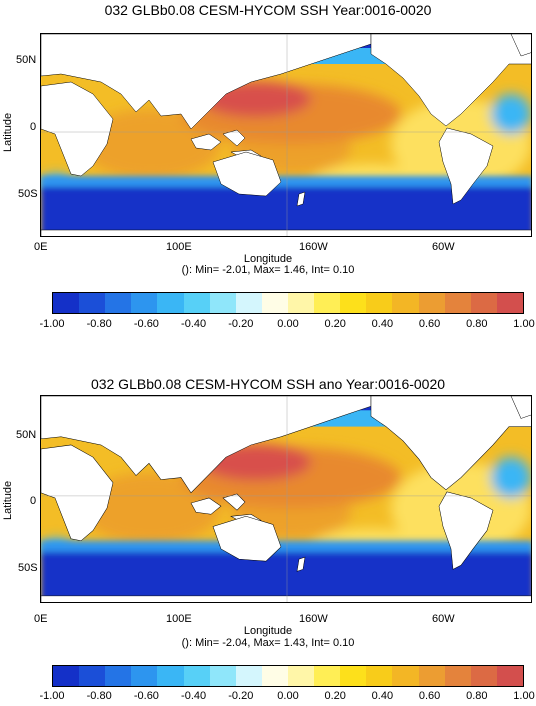 The width and height of the screenshot is (536, 706). I want to click on panel-1-ylabel: Latitude, so click(8, 132).